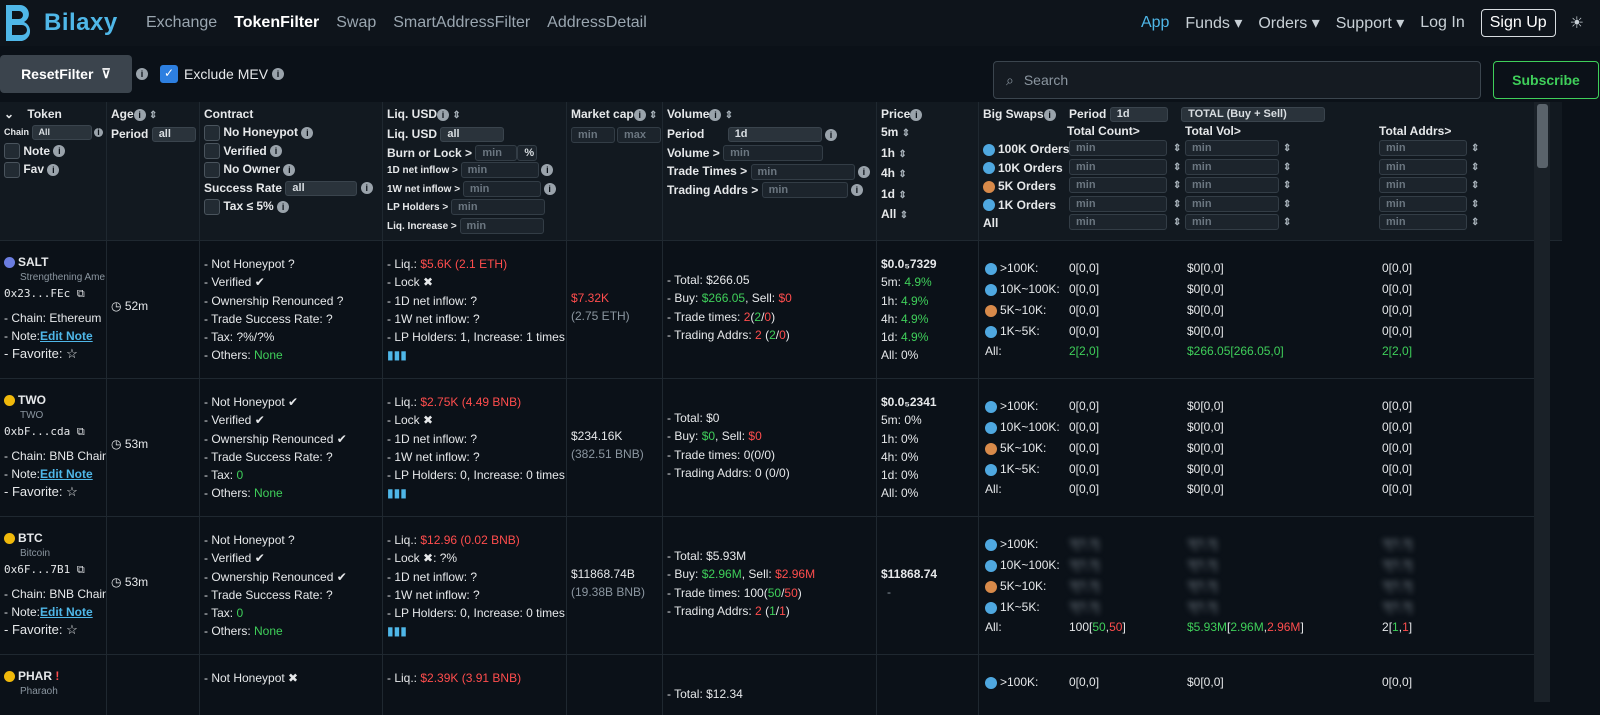  What do you see at coordinates (1214, 23) in the screenshot?
I see `nav-funds-dropdown: Funds ▾` at bounding box center [1214, 23].